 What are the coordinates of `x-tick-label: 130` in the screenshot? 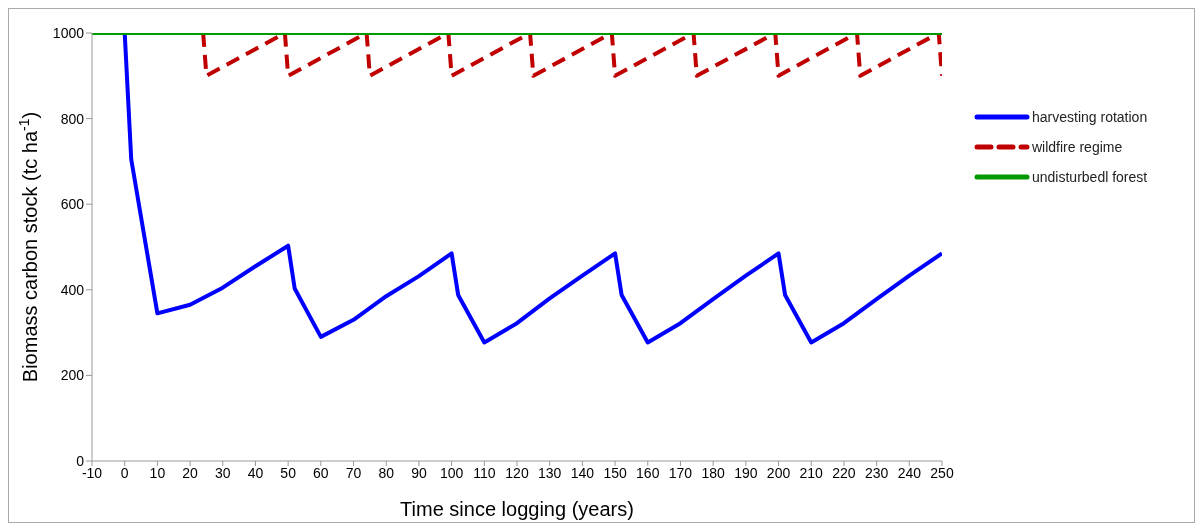 It's located at (550, 472).